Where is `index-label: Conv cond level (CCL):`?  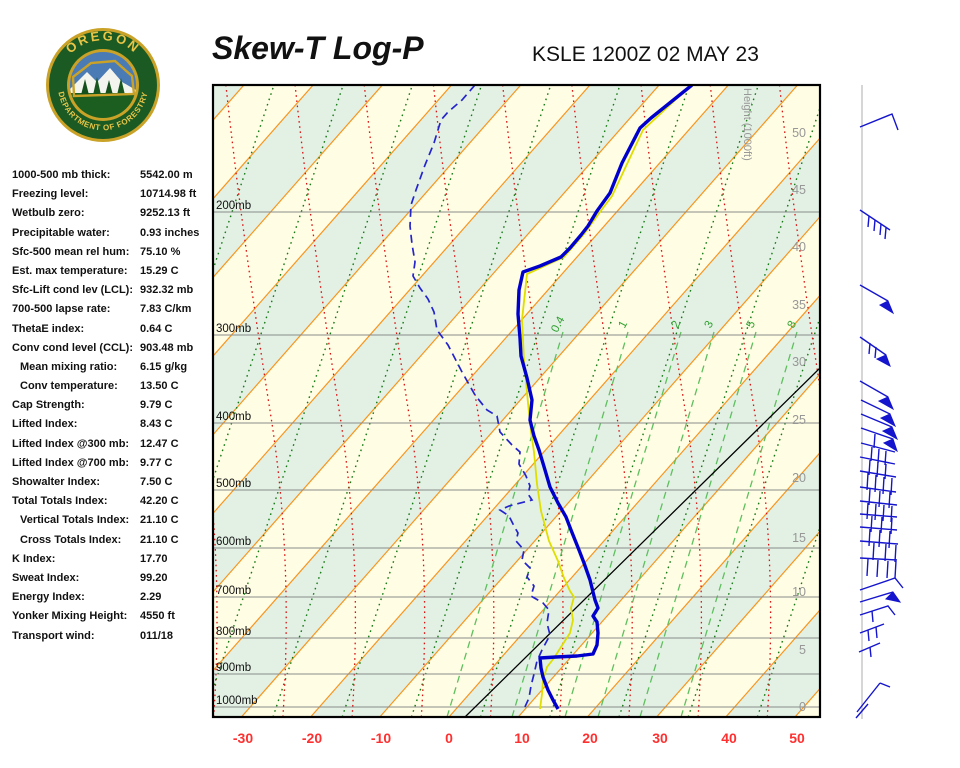
index-label: Conv cond level (CCL): is located at coordinates (73, 347).